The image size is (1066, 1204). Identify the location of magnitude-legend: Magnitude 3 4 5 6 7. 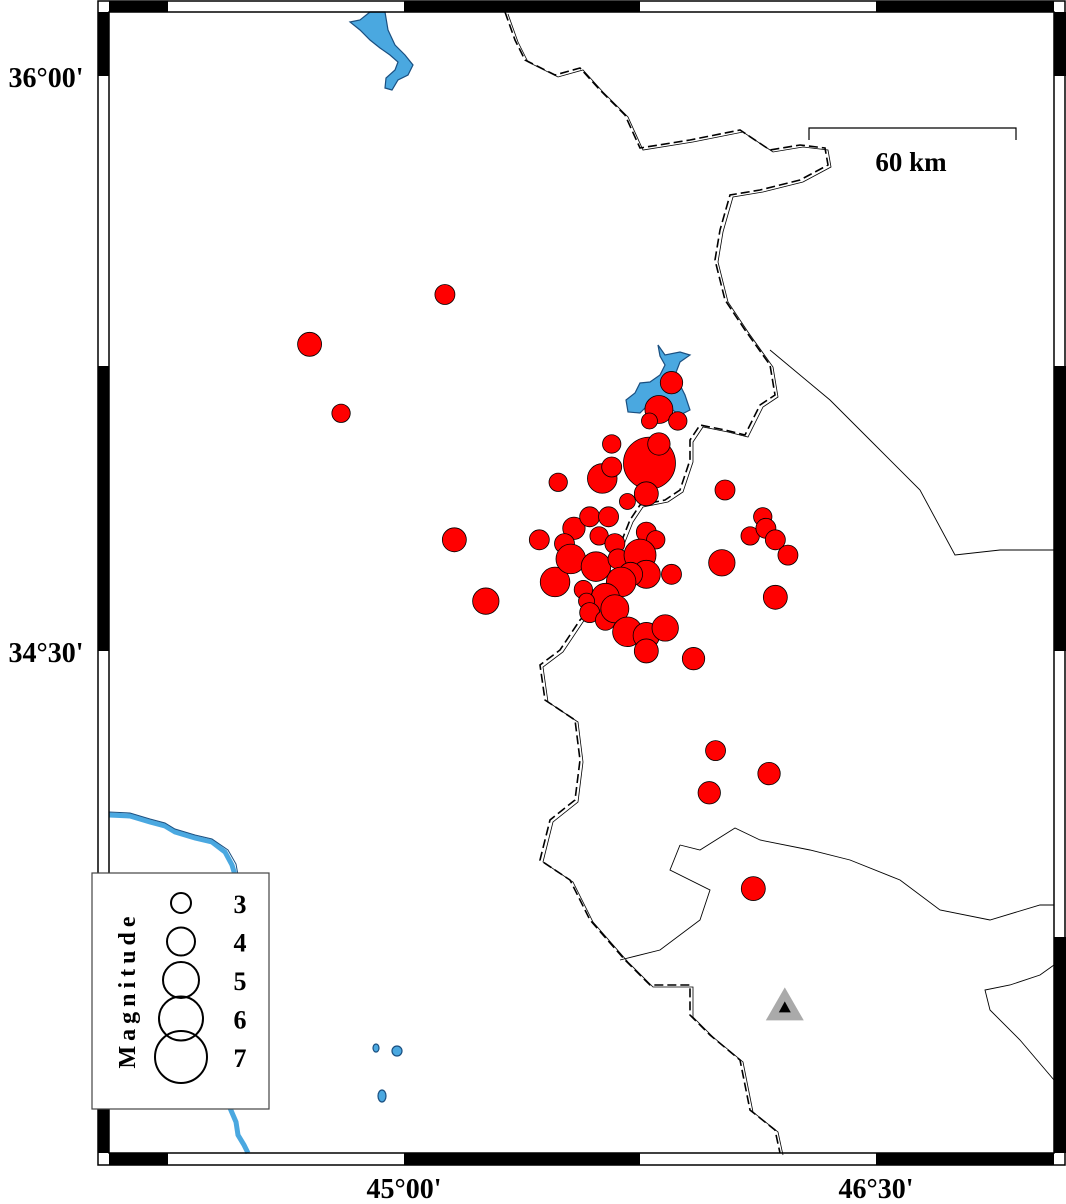
(180, 991).